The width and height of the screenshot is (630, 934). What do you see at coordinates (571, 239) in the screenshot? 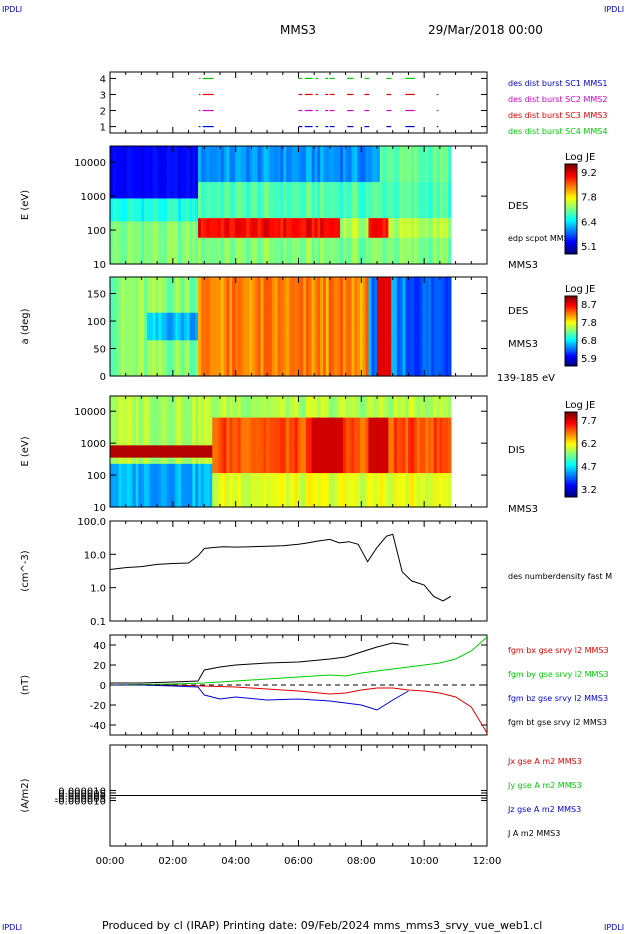
I see `des-energy-colorbar-cell` at bounding box center [571, 239].